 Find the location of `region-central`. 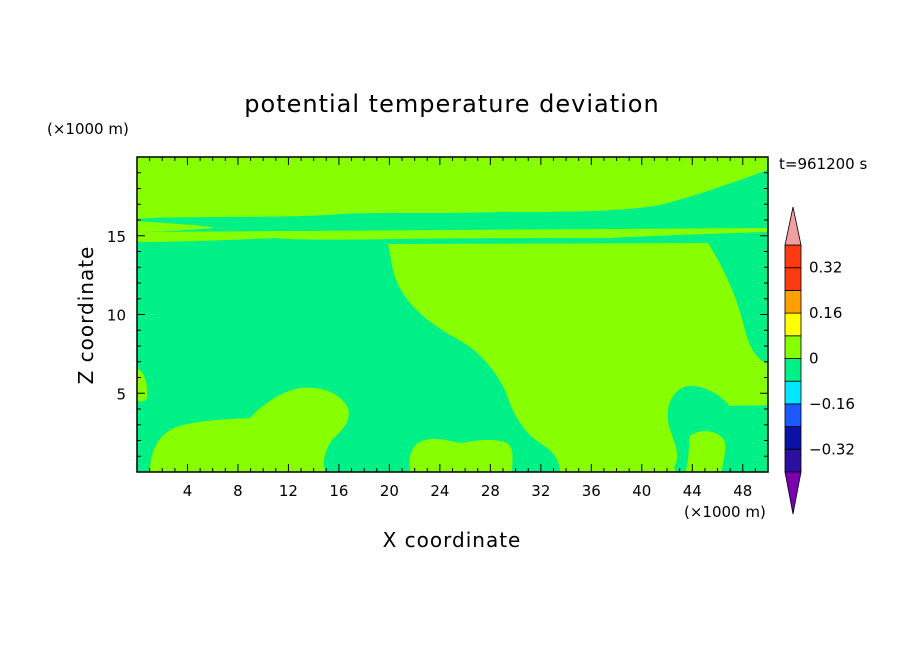

region-central is located at coordinates (578, 357).